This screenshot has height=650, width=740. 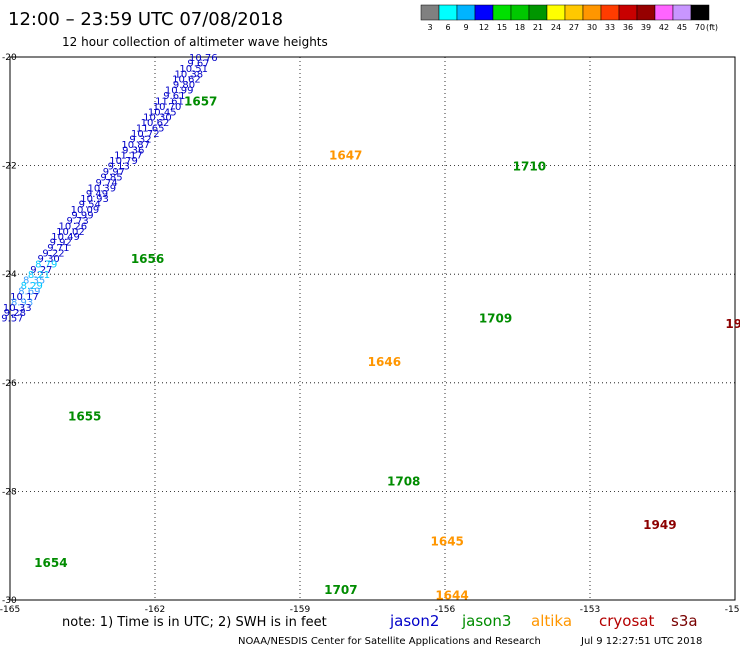 I want to click on satellite-jason2: jason2, so click(x=414, y=621).